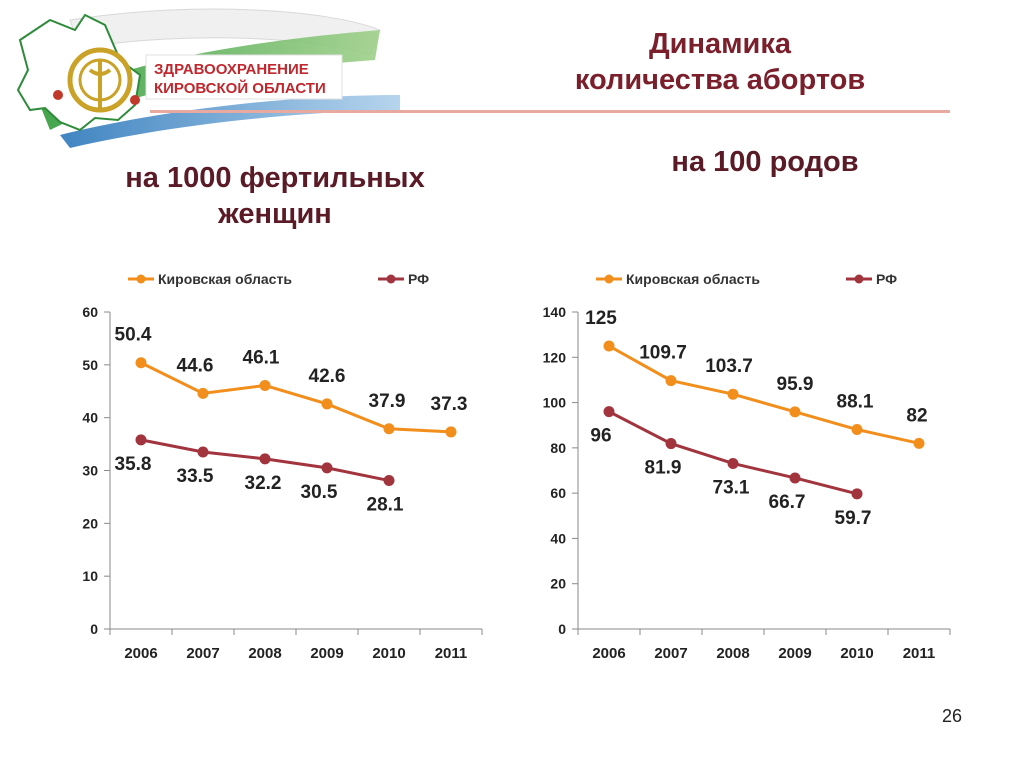  What do you see at coordinates (853, 518) in the screenshot?
I see `data-label: 59.7` at bounding box center [853, 518].